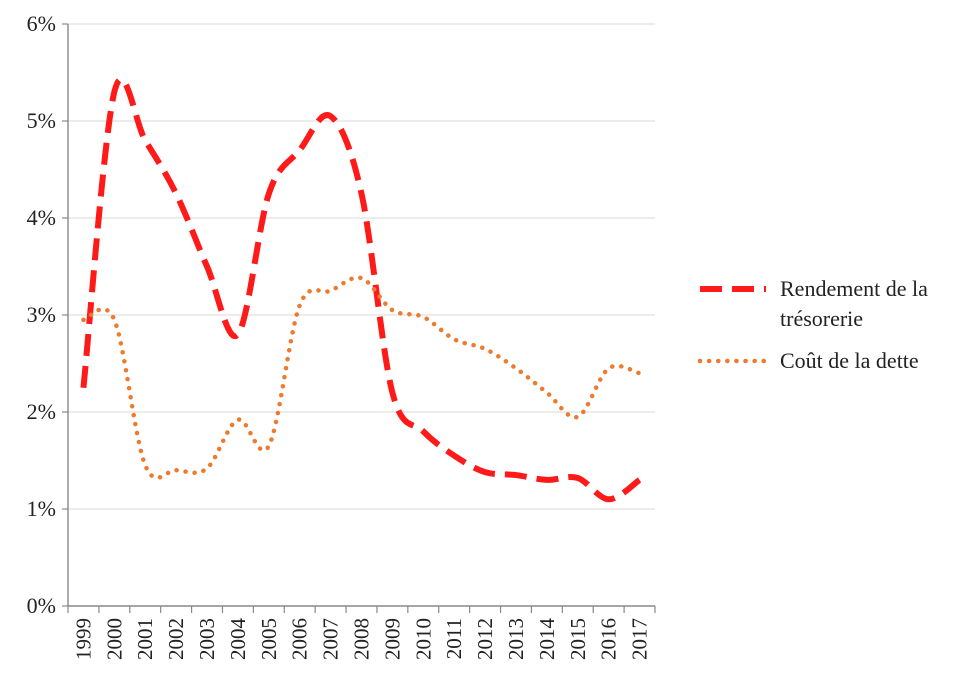 Image resolution: width=967 pixels, height=692 pixels. I want to click on legend-label-2: Coût de la dette, so click(849, 360).